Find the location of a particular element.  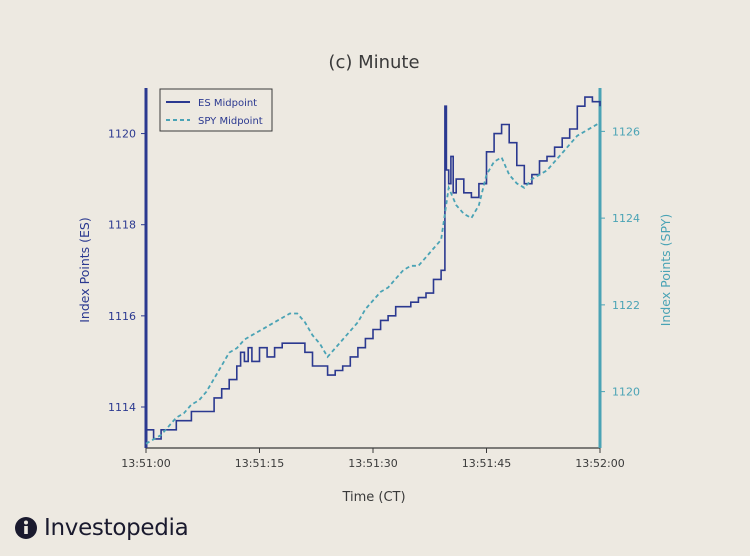

x-tick-label: 13:51:30 is located at coordinates (372, 463).